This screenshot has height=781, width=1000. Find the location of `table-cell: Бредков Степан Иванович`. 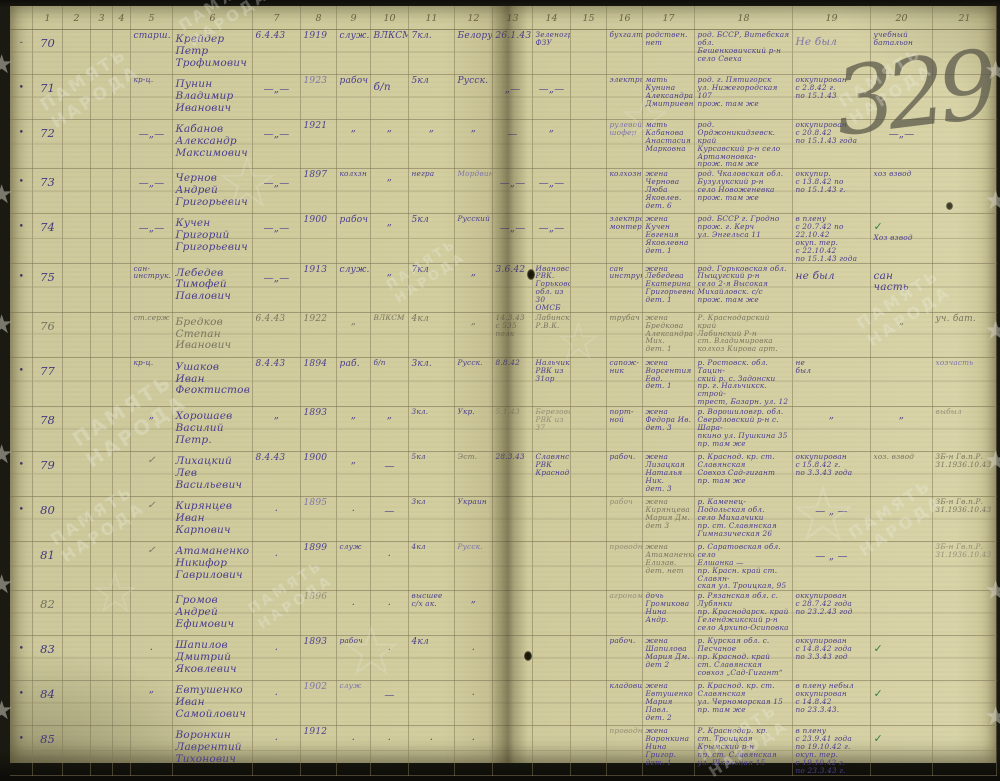

table-cell: Бредков Степан Иванович is located at coordinates (212, 335).